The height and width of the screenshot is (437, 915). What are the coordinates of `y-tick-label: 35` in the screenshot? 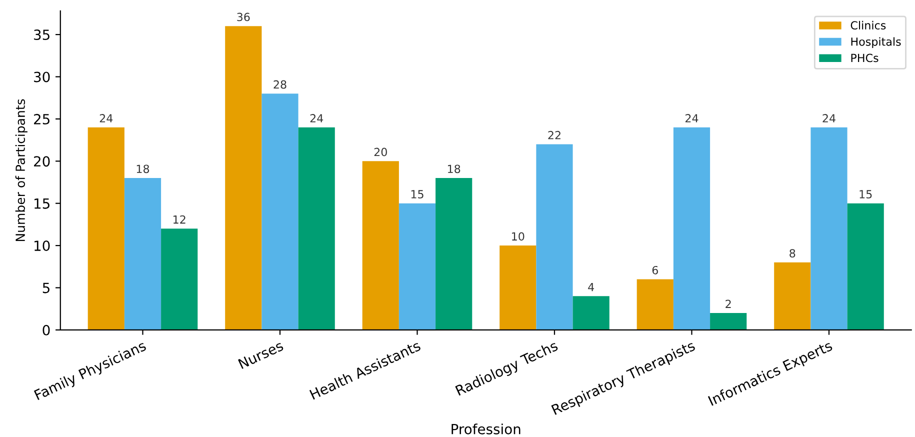 It's located at (42, 35).